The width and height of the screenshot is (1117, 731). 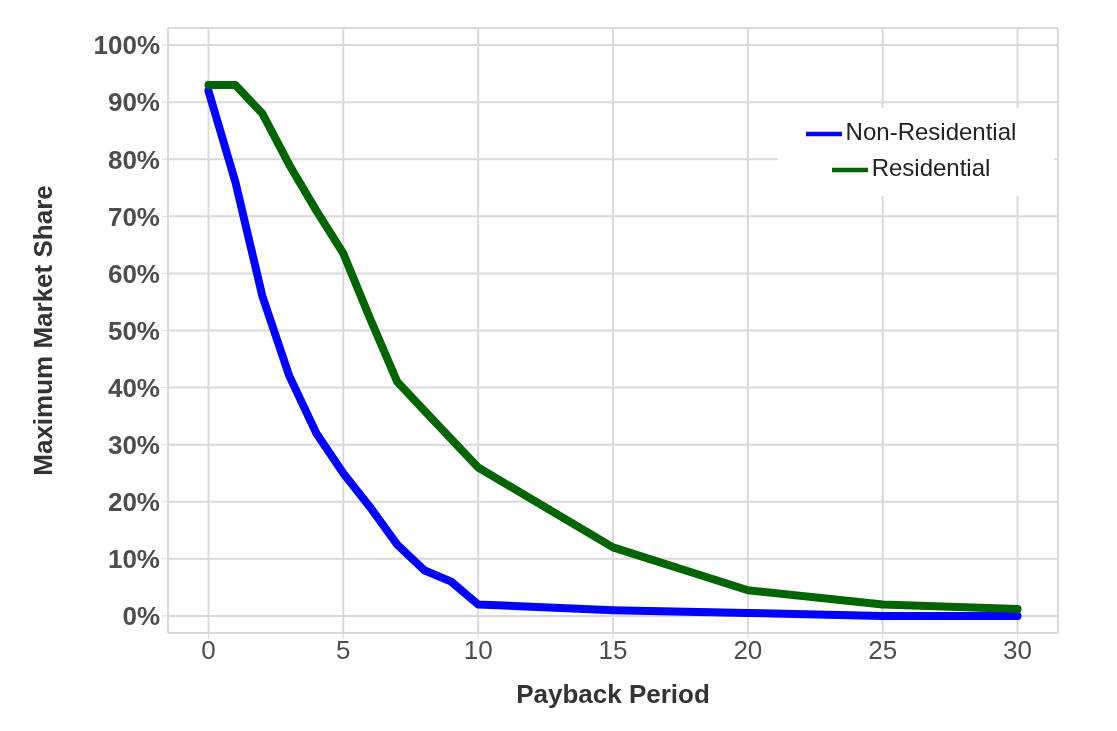 I want to click on x-tick-label: 10, so click(x=478, y=650).